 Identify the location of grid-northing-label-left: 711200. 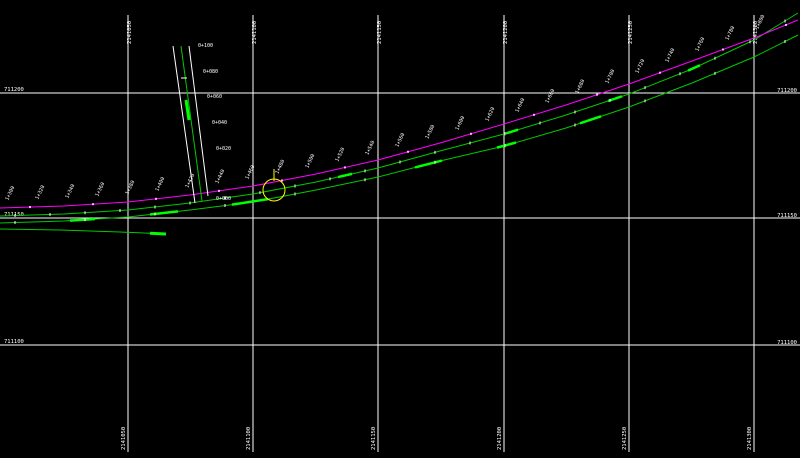
(14, 90).